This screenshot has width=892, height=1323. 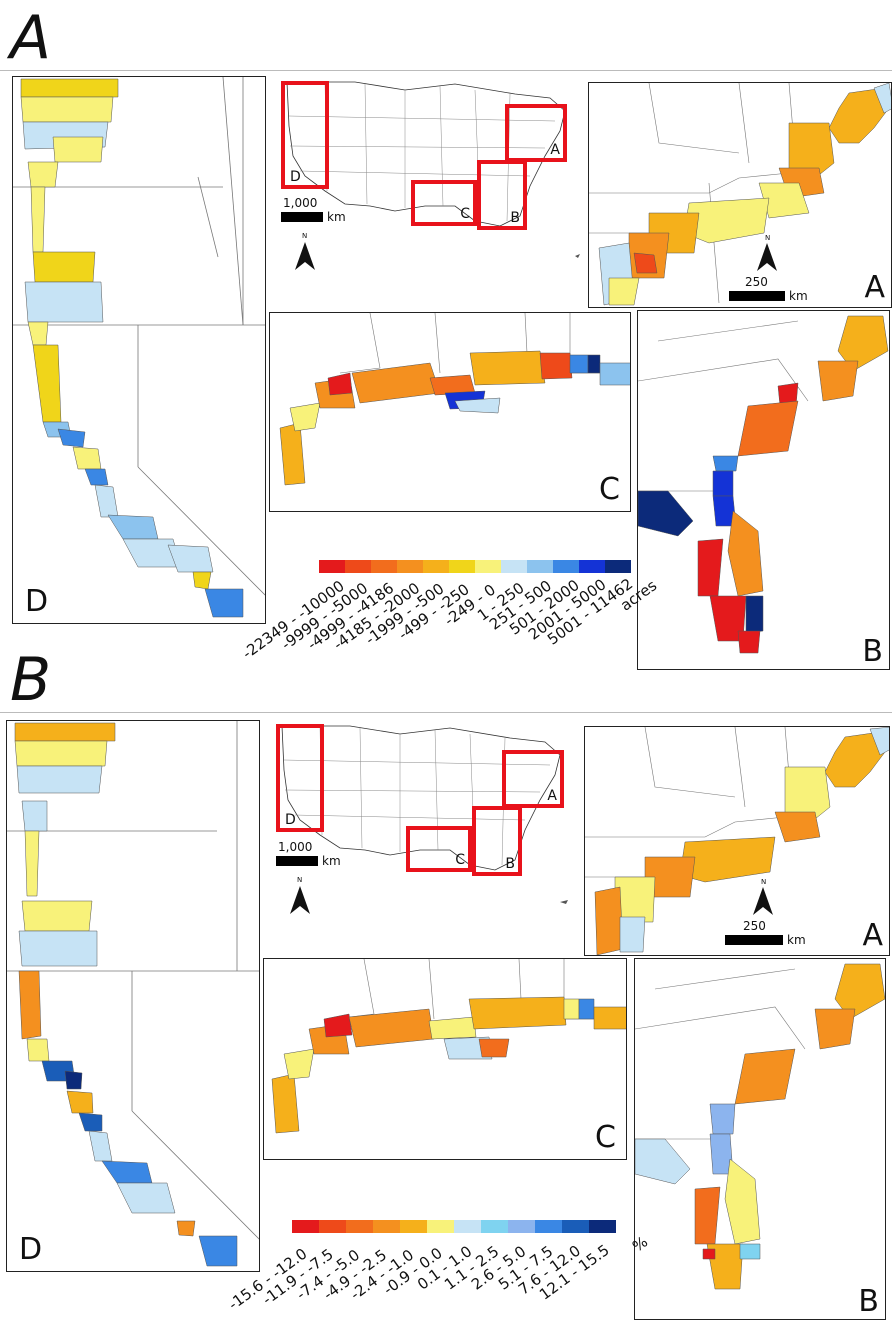 I want to click on gulf-coast-svg, so click(x=454, y=399).